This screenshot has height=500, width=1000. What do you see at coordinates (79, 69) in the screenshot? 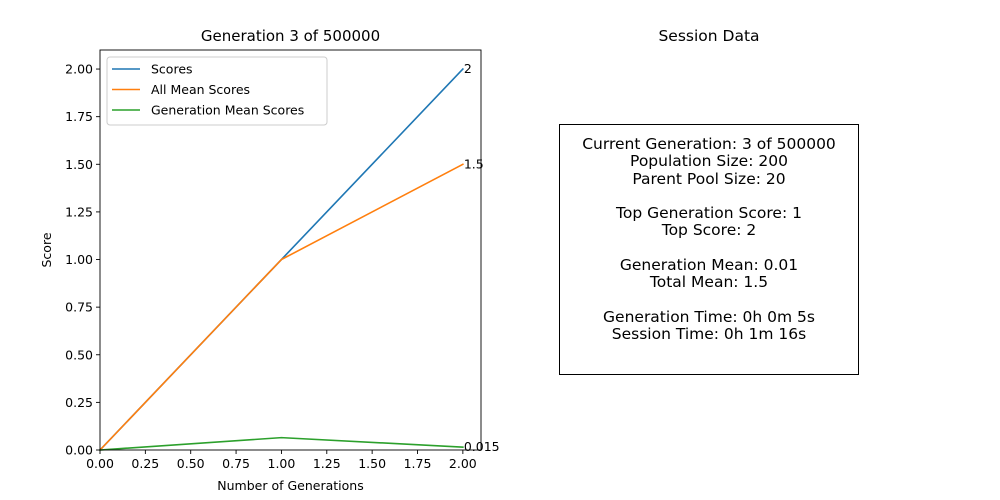
I see `y-tick-label: 2.00` at bounding box center [79, 69].